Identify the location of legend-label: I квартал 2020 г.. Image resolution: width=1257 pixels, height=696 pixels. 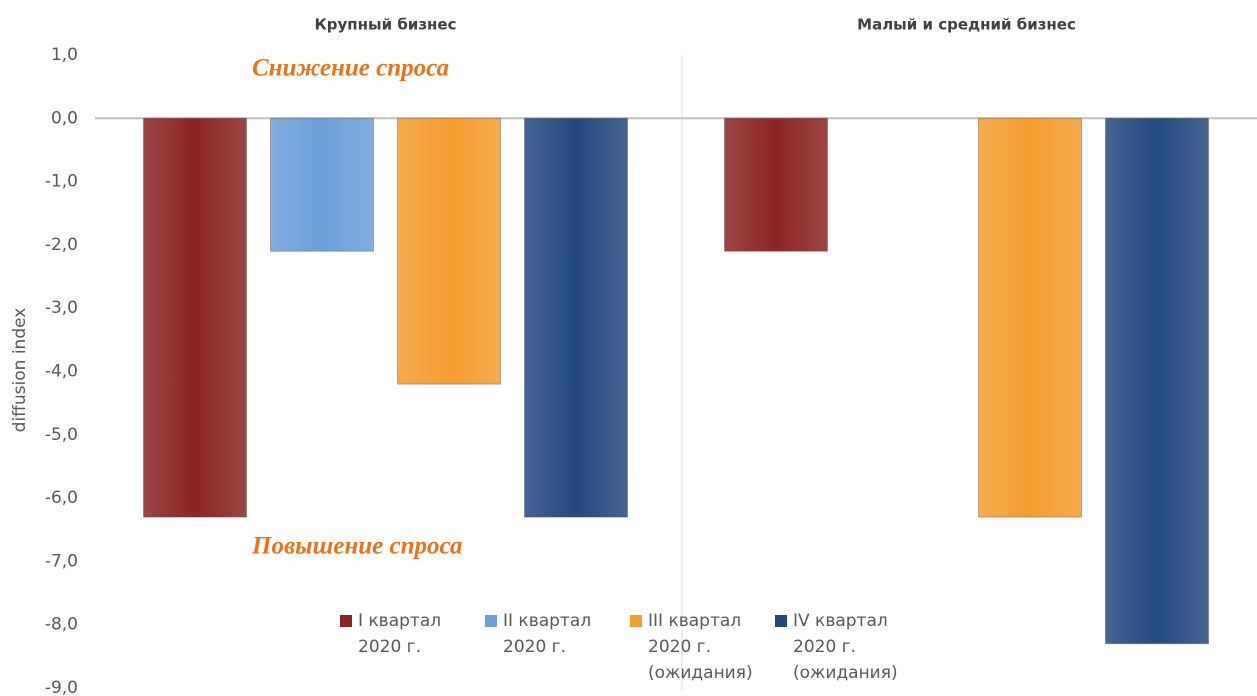
(400, 634).